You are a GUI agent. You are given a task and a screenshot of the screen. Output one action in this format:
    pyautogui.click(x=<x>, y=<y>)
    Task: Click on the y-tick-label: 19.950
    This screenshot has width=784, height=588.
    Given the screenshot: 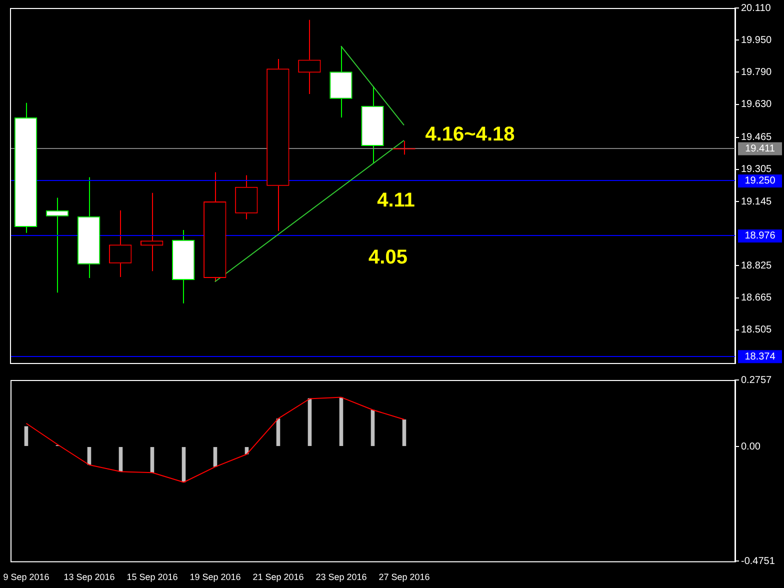 What is the action you would take?
    pyautogui.click(x=756, y=40)
    